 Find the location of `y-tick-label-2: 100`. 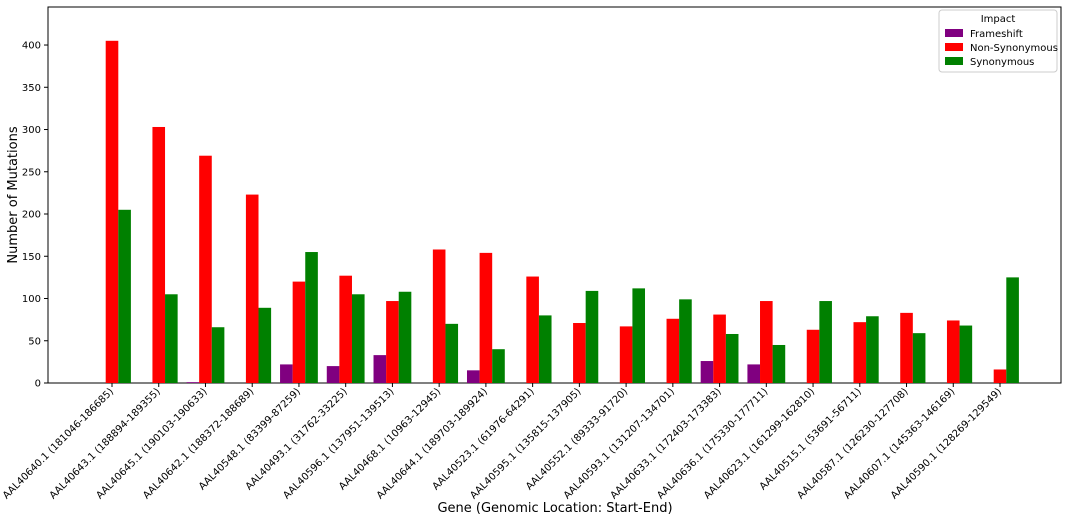

y-tick-label-2: 100 is located at coordinates (31, 299).